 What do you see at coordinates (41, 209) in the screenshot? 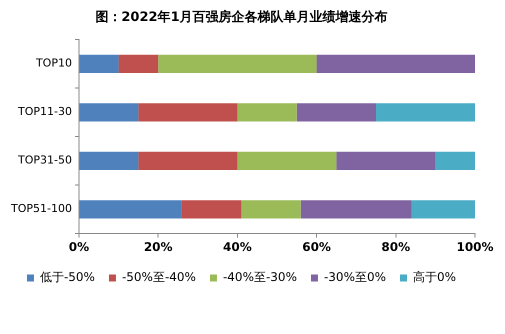
I see `y-tick-label: TOP51-100` at bounding box center [41, 209].